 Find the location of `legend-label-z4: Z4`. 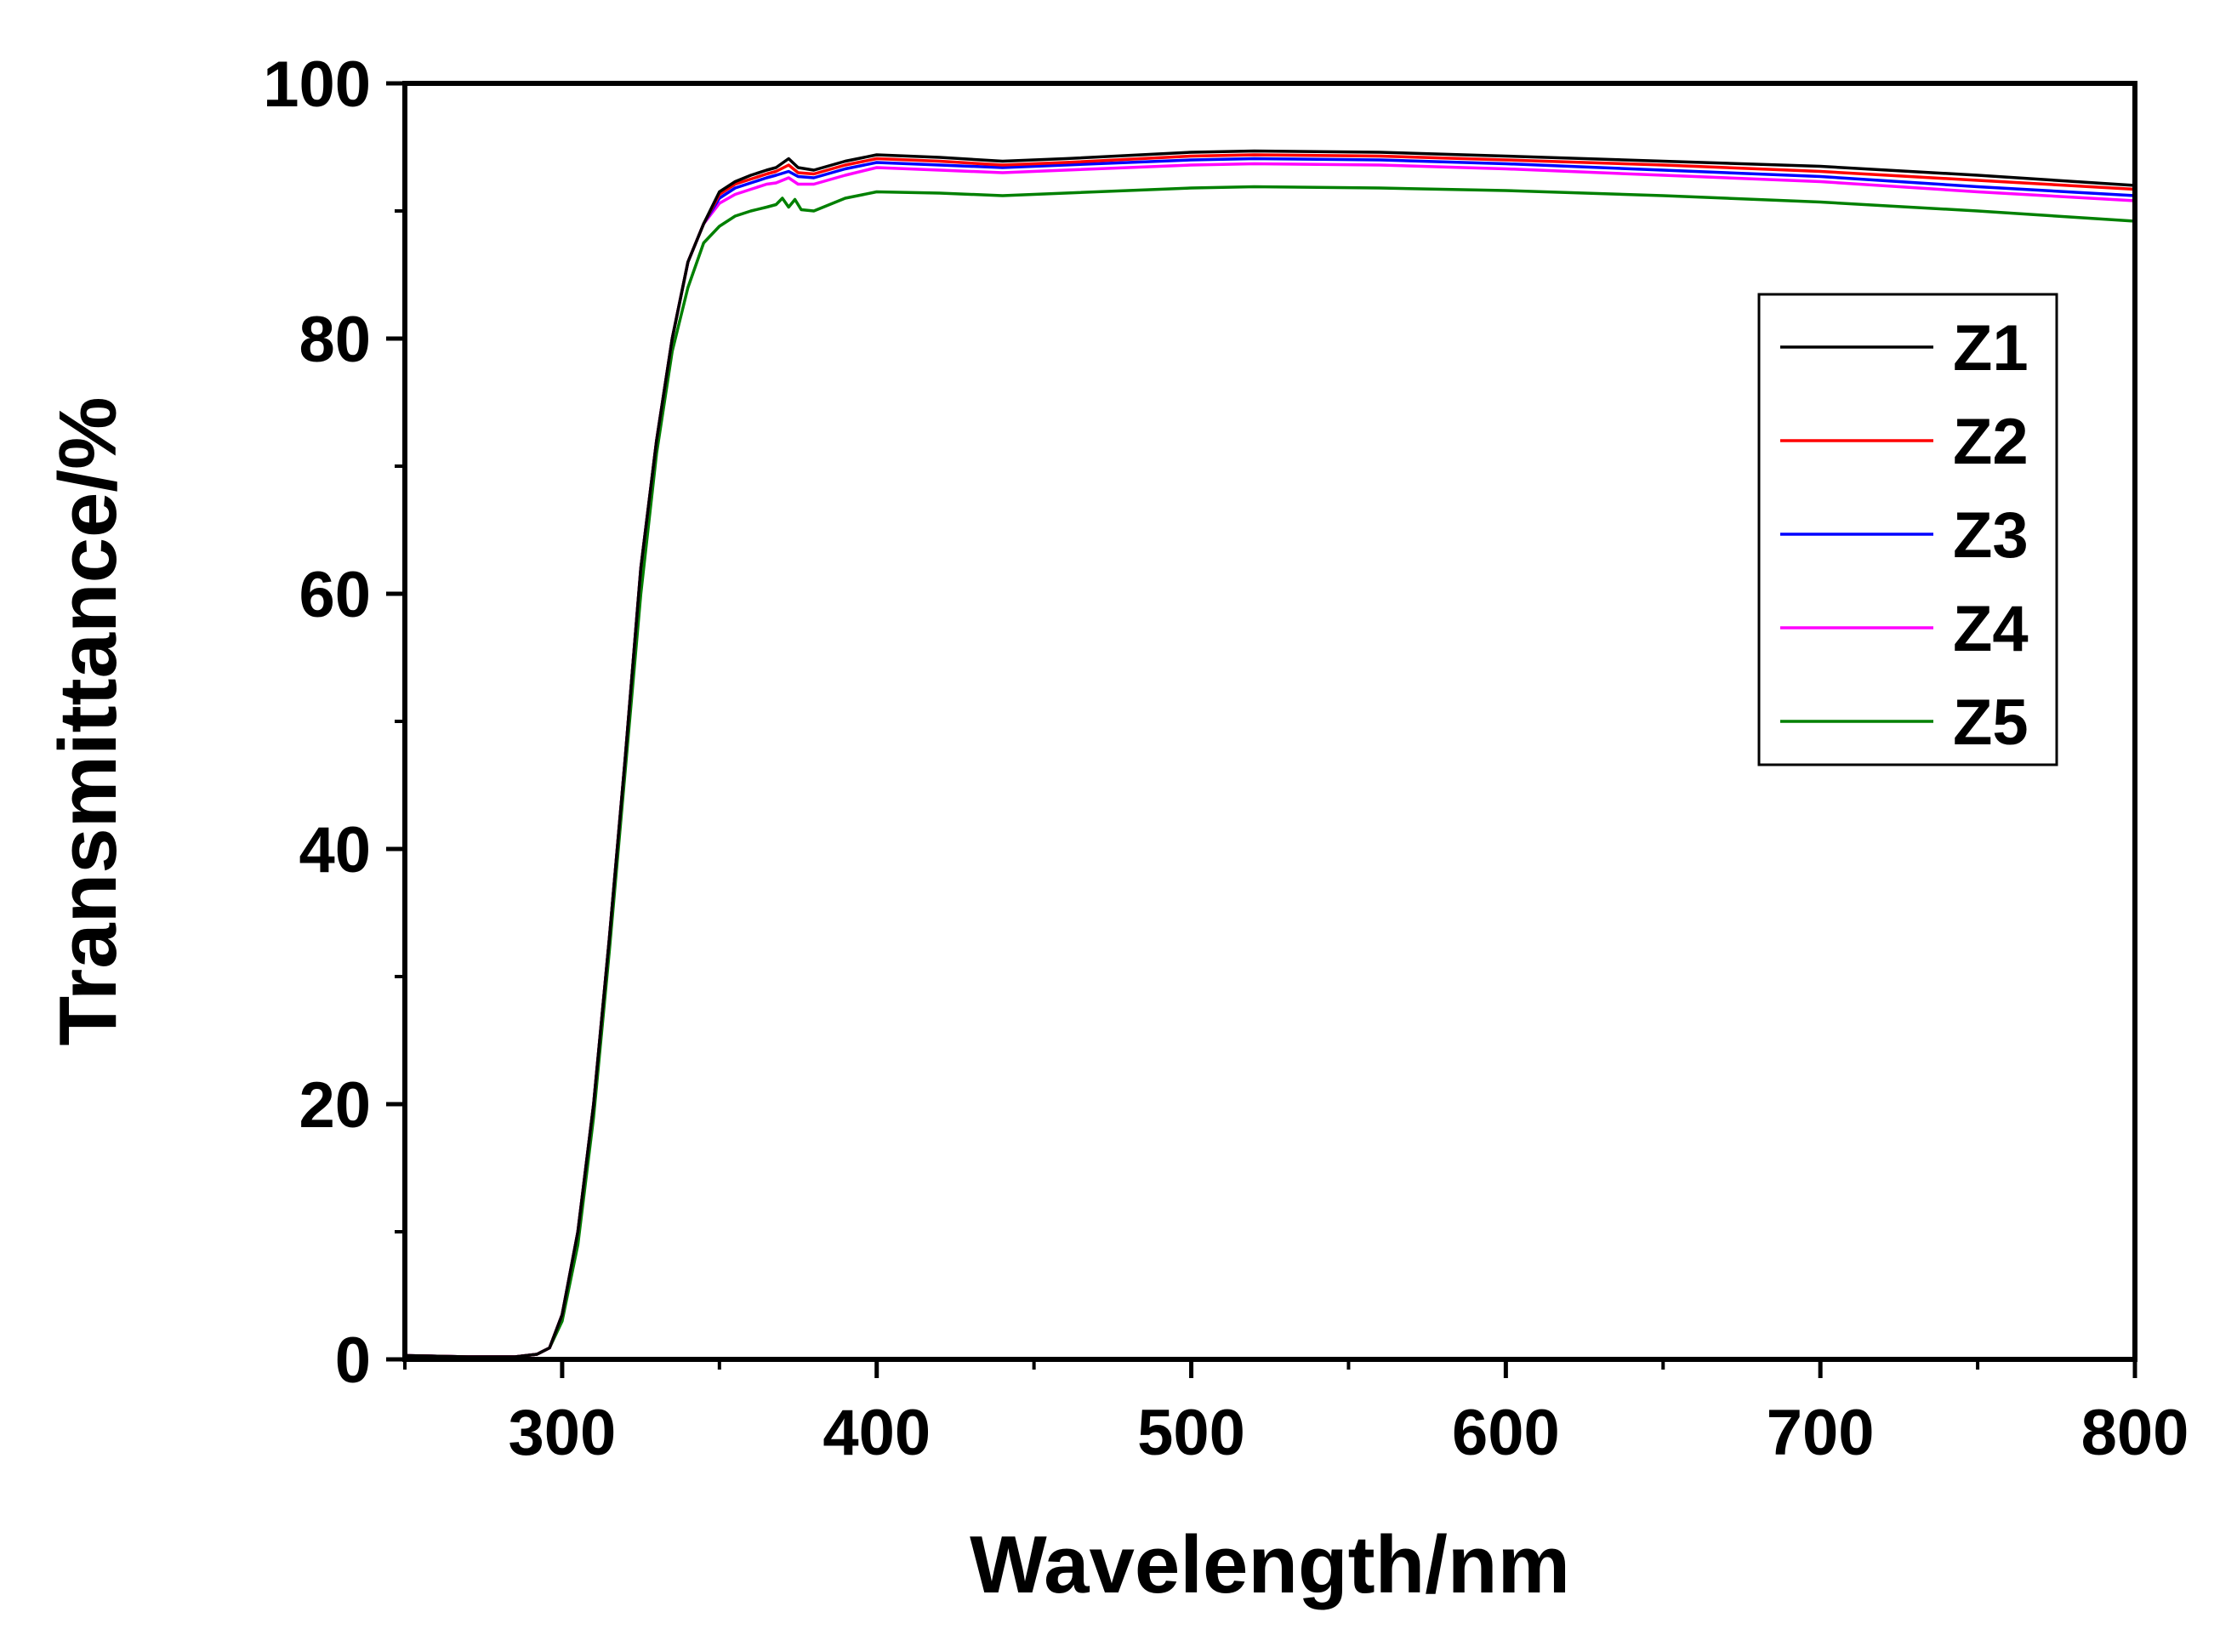

legend-label-z4: Z4 is located at coordinates (1991, 629).